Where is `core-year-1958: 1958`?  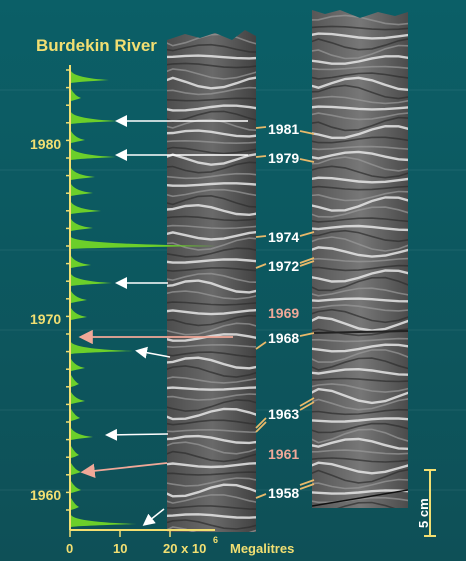
core-year-1958: 1958 is located at coordinates (284, 493).